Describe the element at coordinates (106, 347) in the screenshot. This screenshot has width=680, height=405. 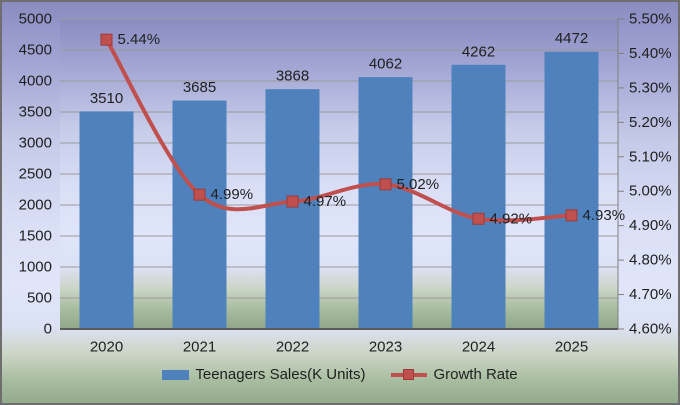
I see `x-axis-label: 2020` at that location.